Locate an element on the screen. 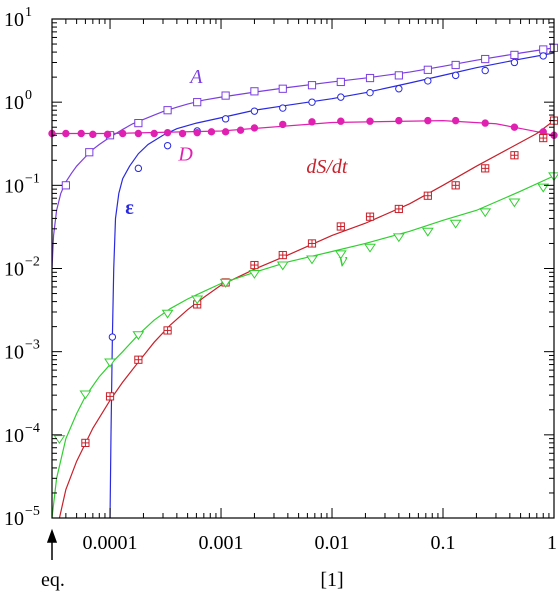  x-axis-label: [1] is located at coordinates (331, 580).